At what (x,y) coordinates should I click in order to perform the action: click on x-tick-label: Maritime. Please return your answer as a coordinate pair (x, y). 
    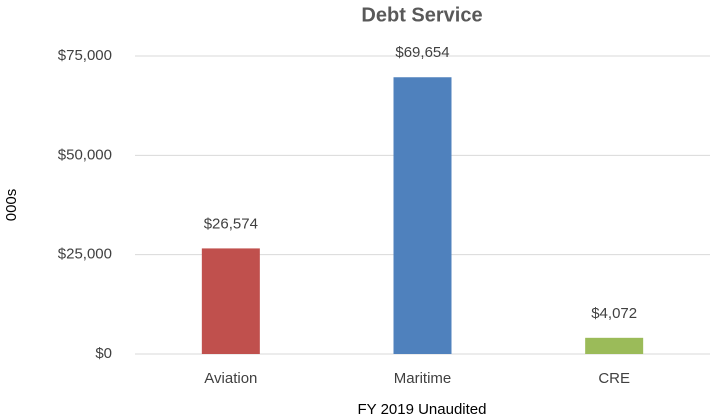
    Looking at the image, I should click on (423, 378).